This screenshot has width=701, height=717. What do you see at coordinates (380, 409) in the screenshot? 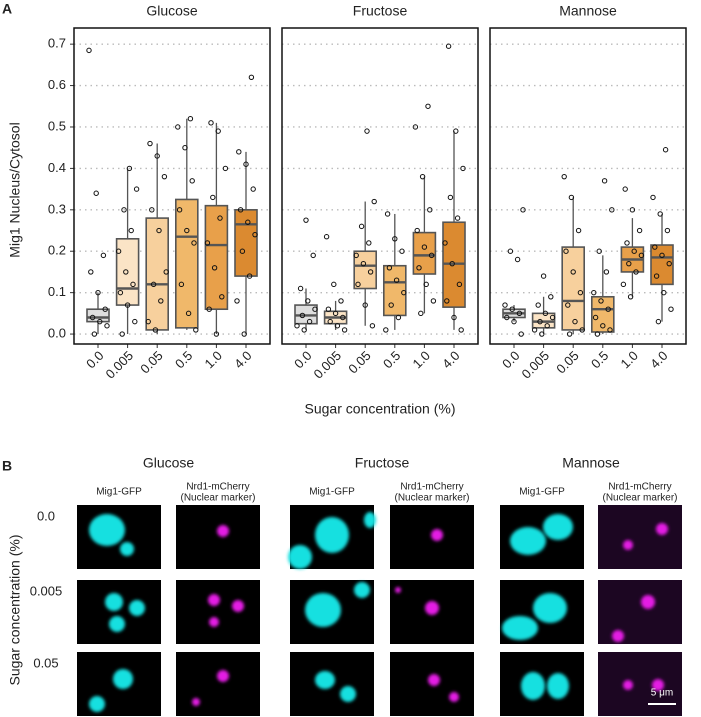
I see `x-axis-title: Sugar concentration (%)` at bounding box center [380, 409].